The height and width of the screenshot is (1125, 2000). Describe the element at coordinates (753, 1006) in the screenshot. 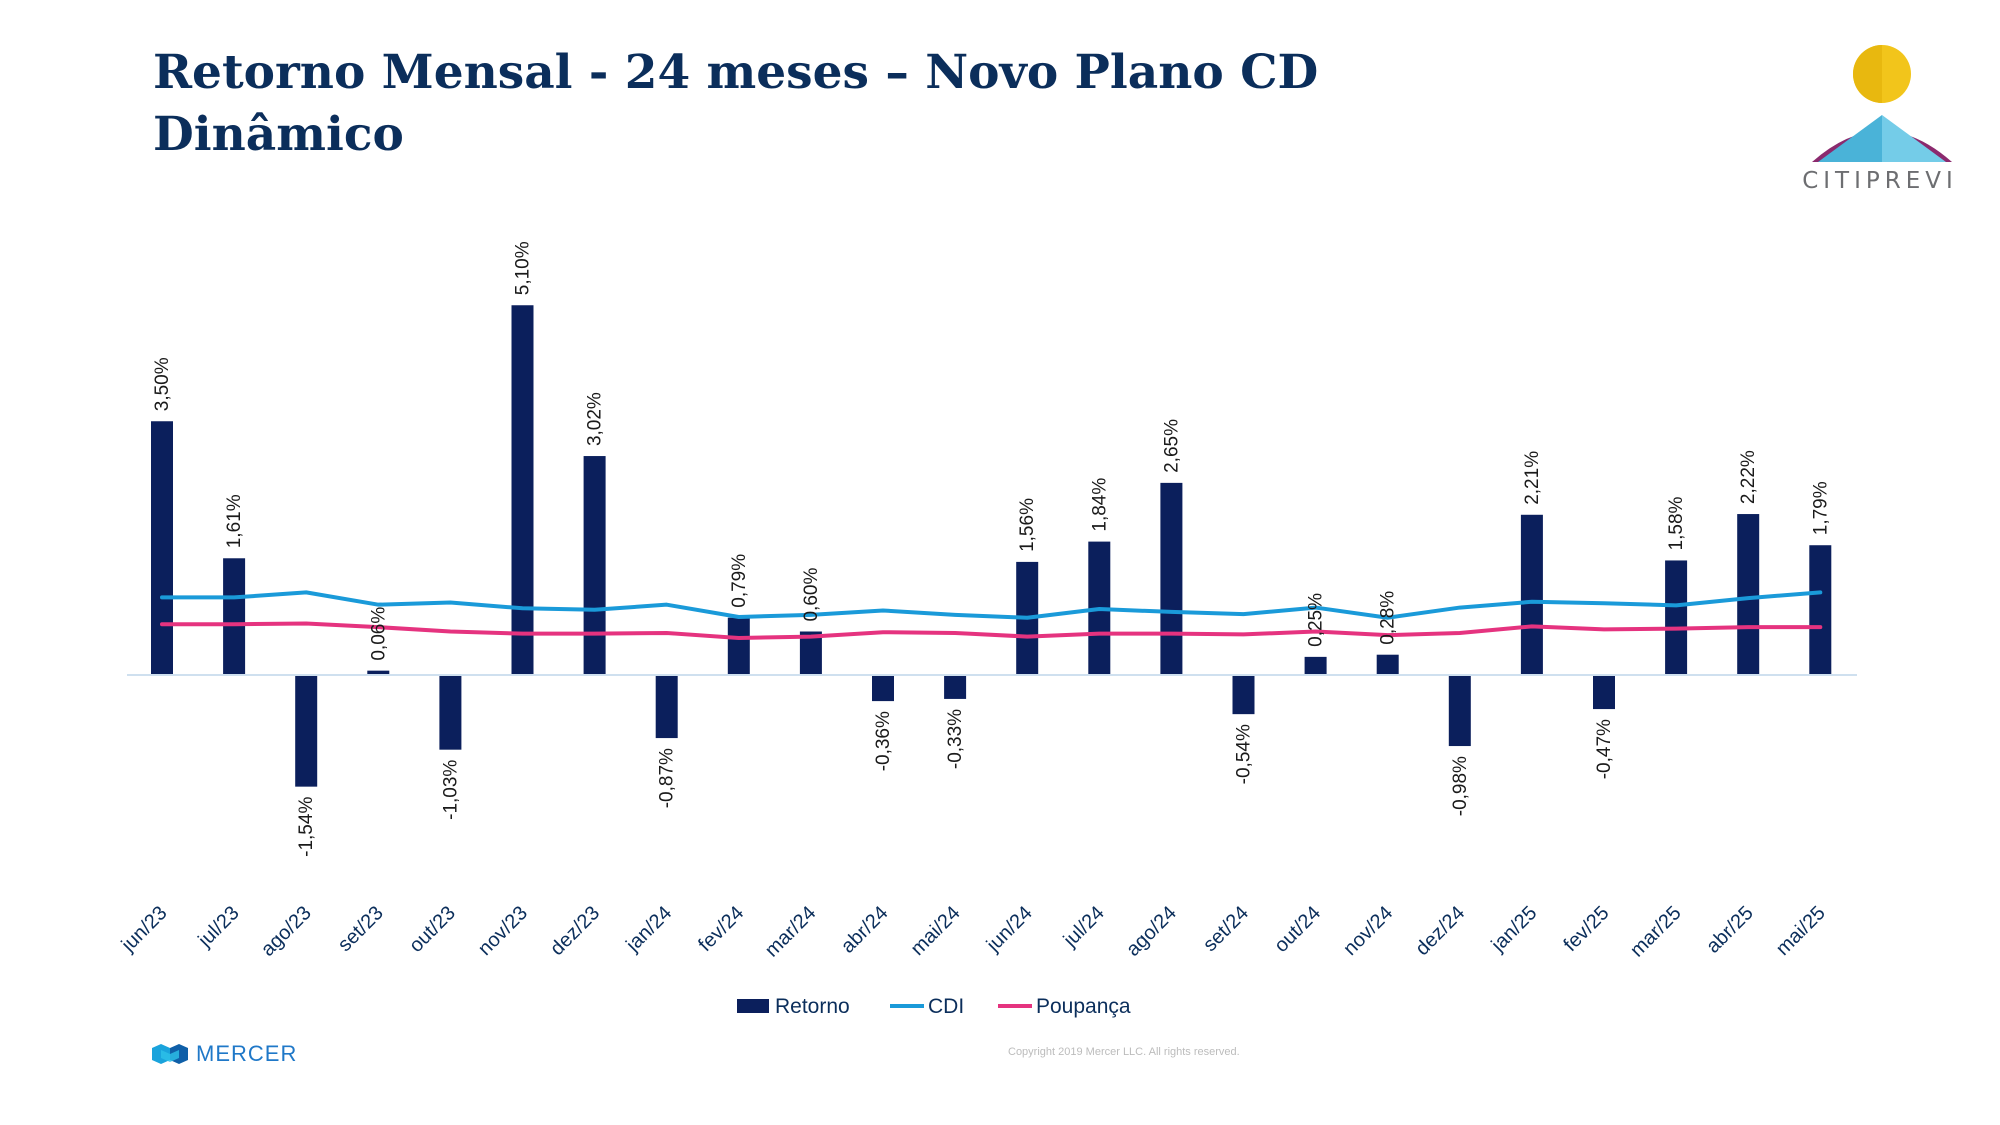

I see `legend-retorno-swatch` at that location.